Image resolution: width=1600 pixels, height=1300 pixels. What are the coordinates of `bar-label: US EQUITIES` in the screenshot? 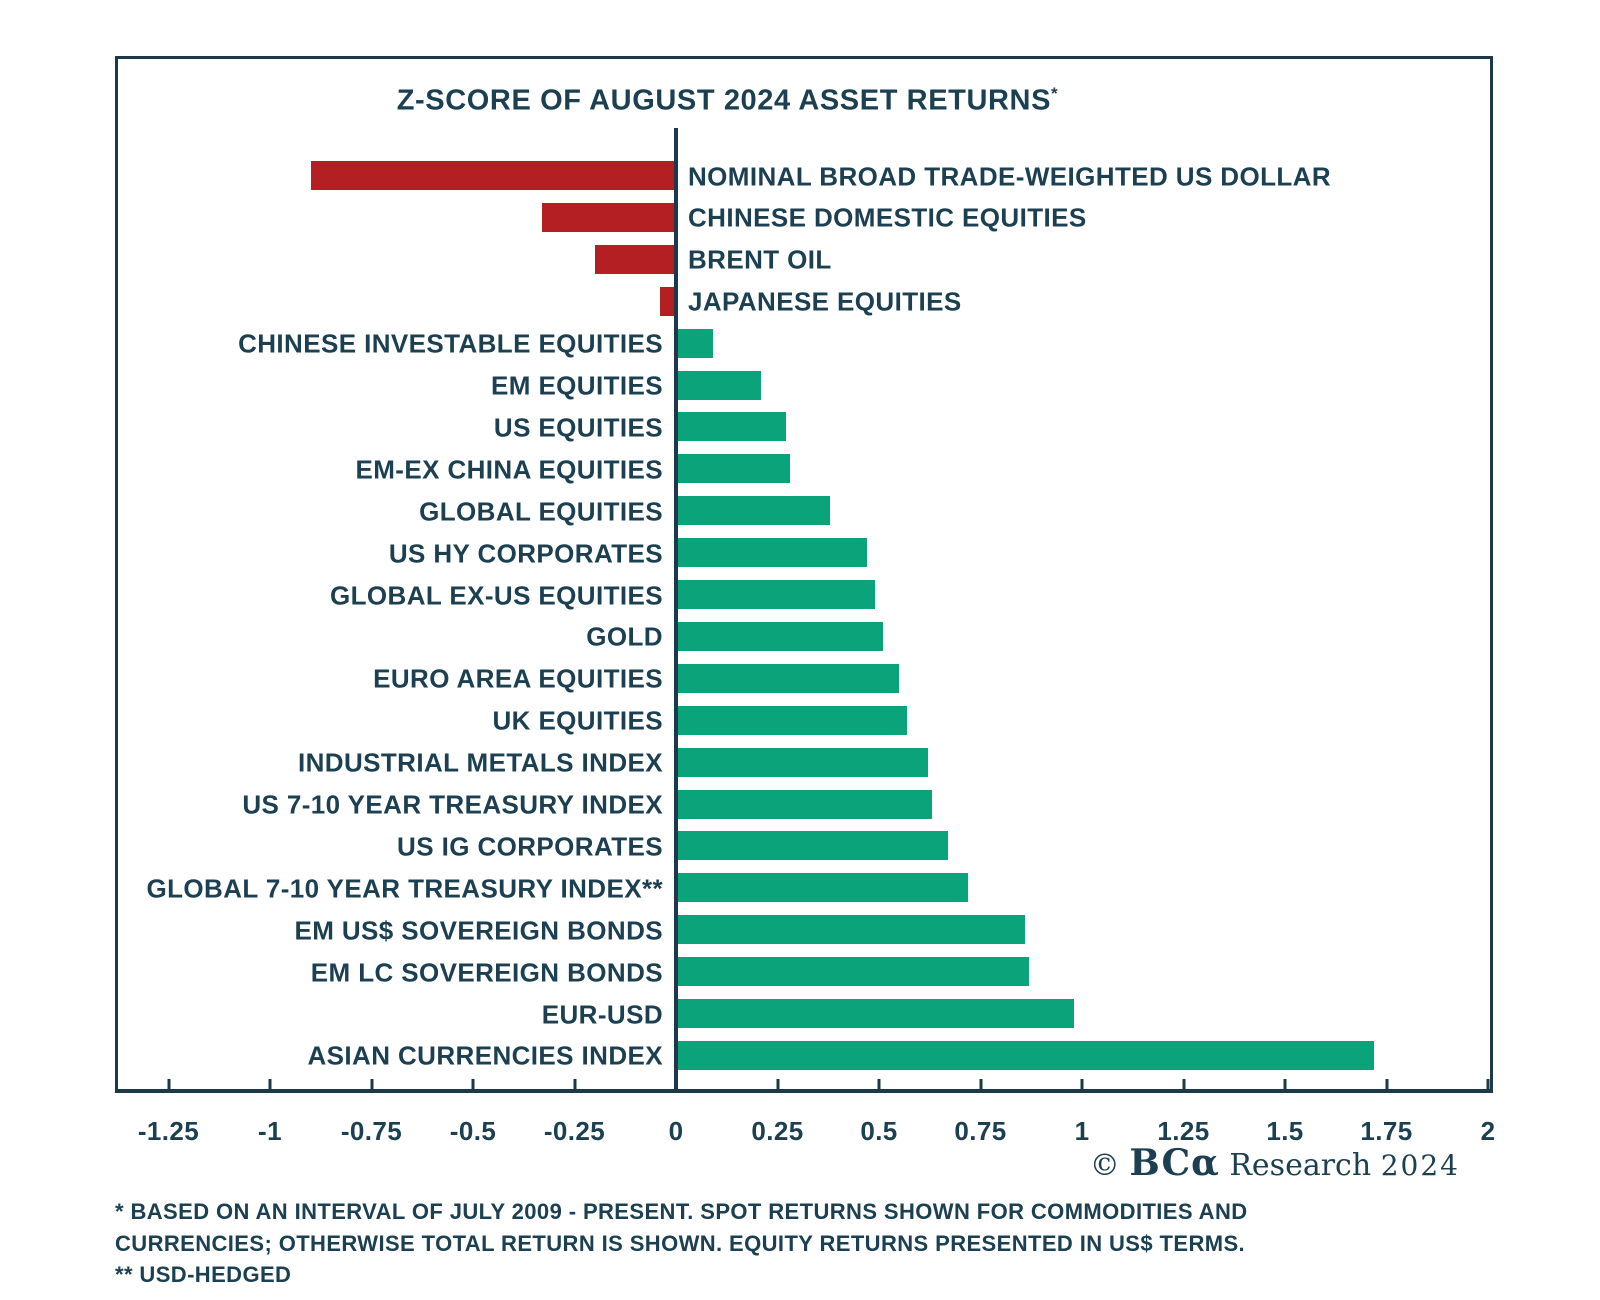 It's located at (578, 427).